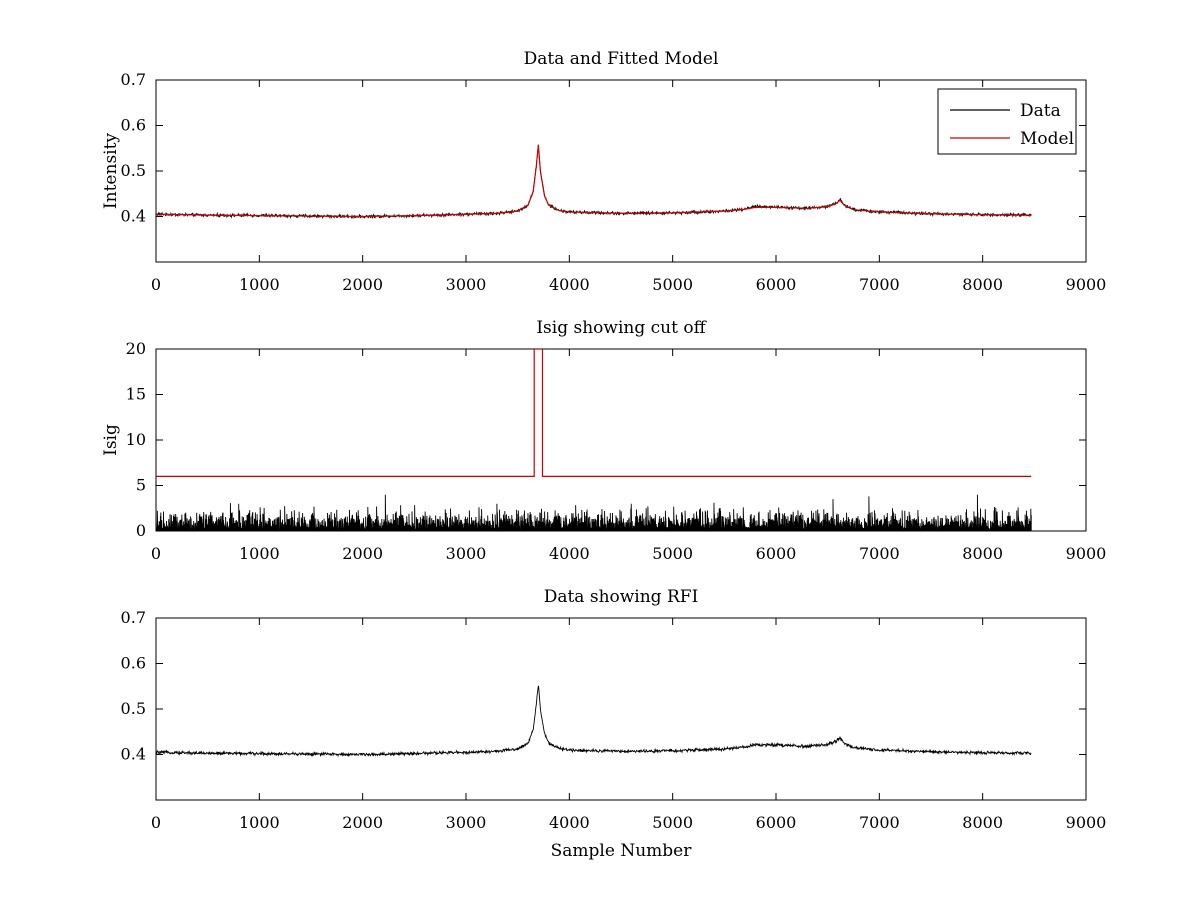 The height and width of the screenshot is (900, 1200). What do you see at coordinates (136, 439) in the screenshot?
I see `y-tick-label: 10` at bounding box center [136, 439].